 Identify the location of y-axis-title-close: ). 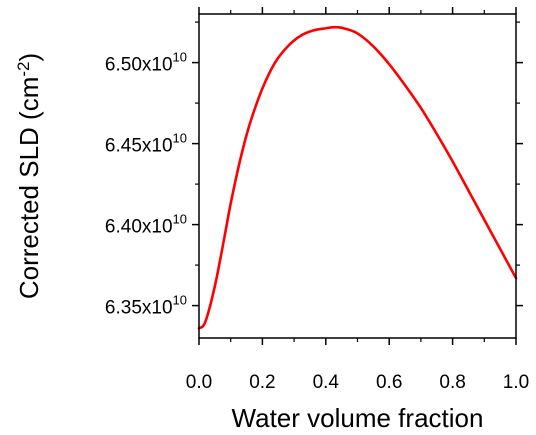
(29, 57).